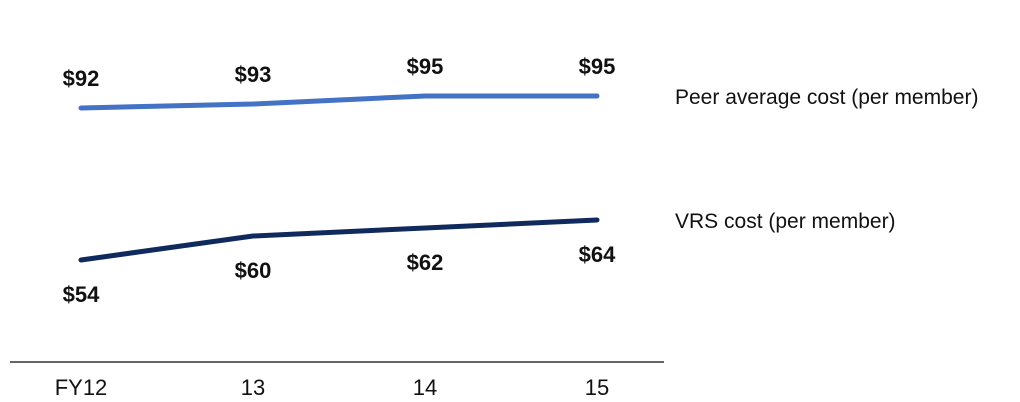 The width and height of the screenshot is (1020, 402). What do you see at coordinates (425, 66) in the screenshot?
I see `data-label-peer-average-cost-per-member-2: $95` at bounding box center [425, 66].